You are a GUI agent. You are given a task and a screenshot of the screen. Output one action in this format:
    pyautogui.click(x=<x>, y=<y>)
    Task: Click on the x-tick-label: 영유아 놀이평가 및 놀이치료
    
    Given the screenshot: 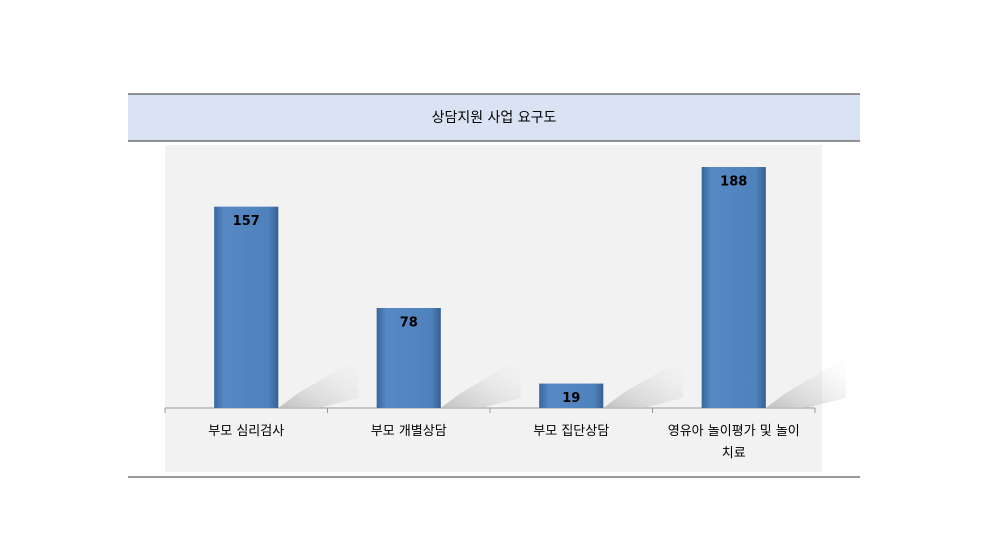 What is the action you would take?
    pyautogui.click(x=733, y=442)
    